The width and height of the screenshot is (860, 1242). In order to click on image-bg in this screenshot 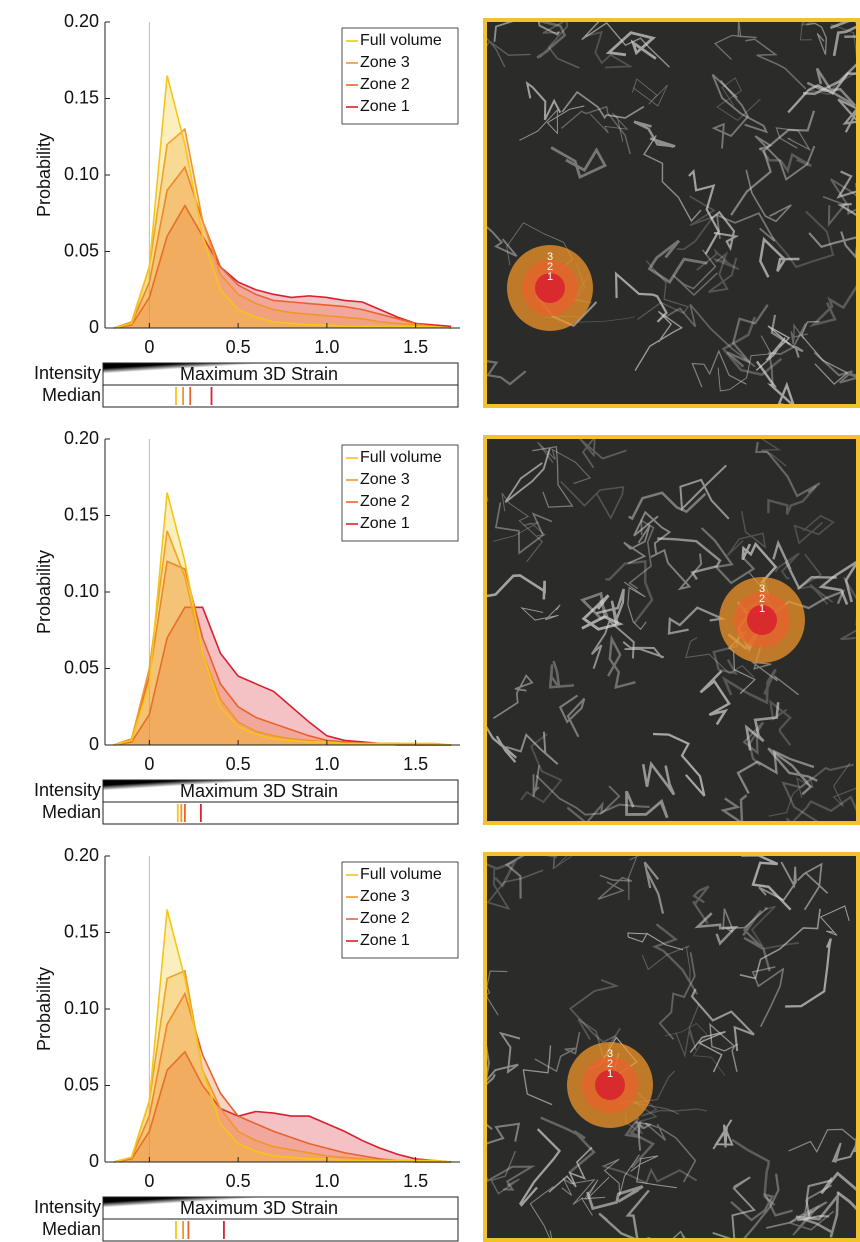, I will do `click(671, 213)`.